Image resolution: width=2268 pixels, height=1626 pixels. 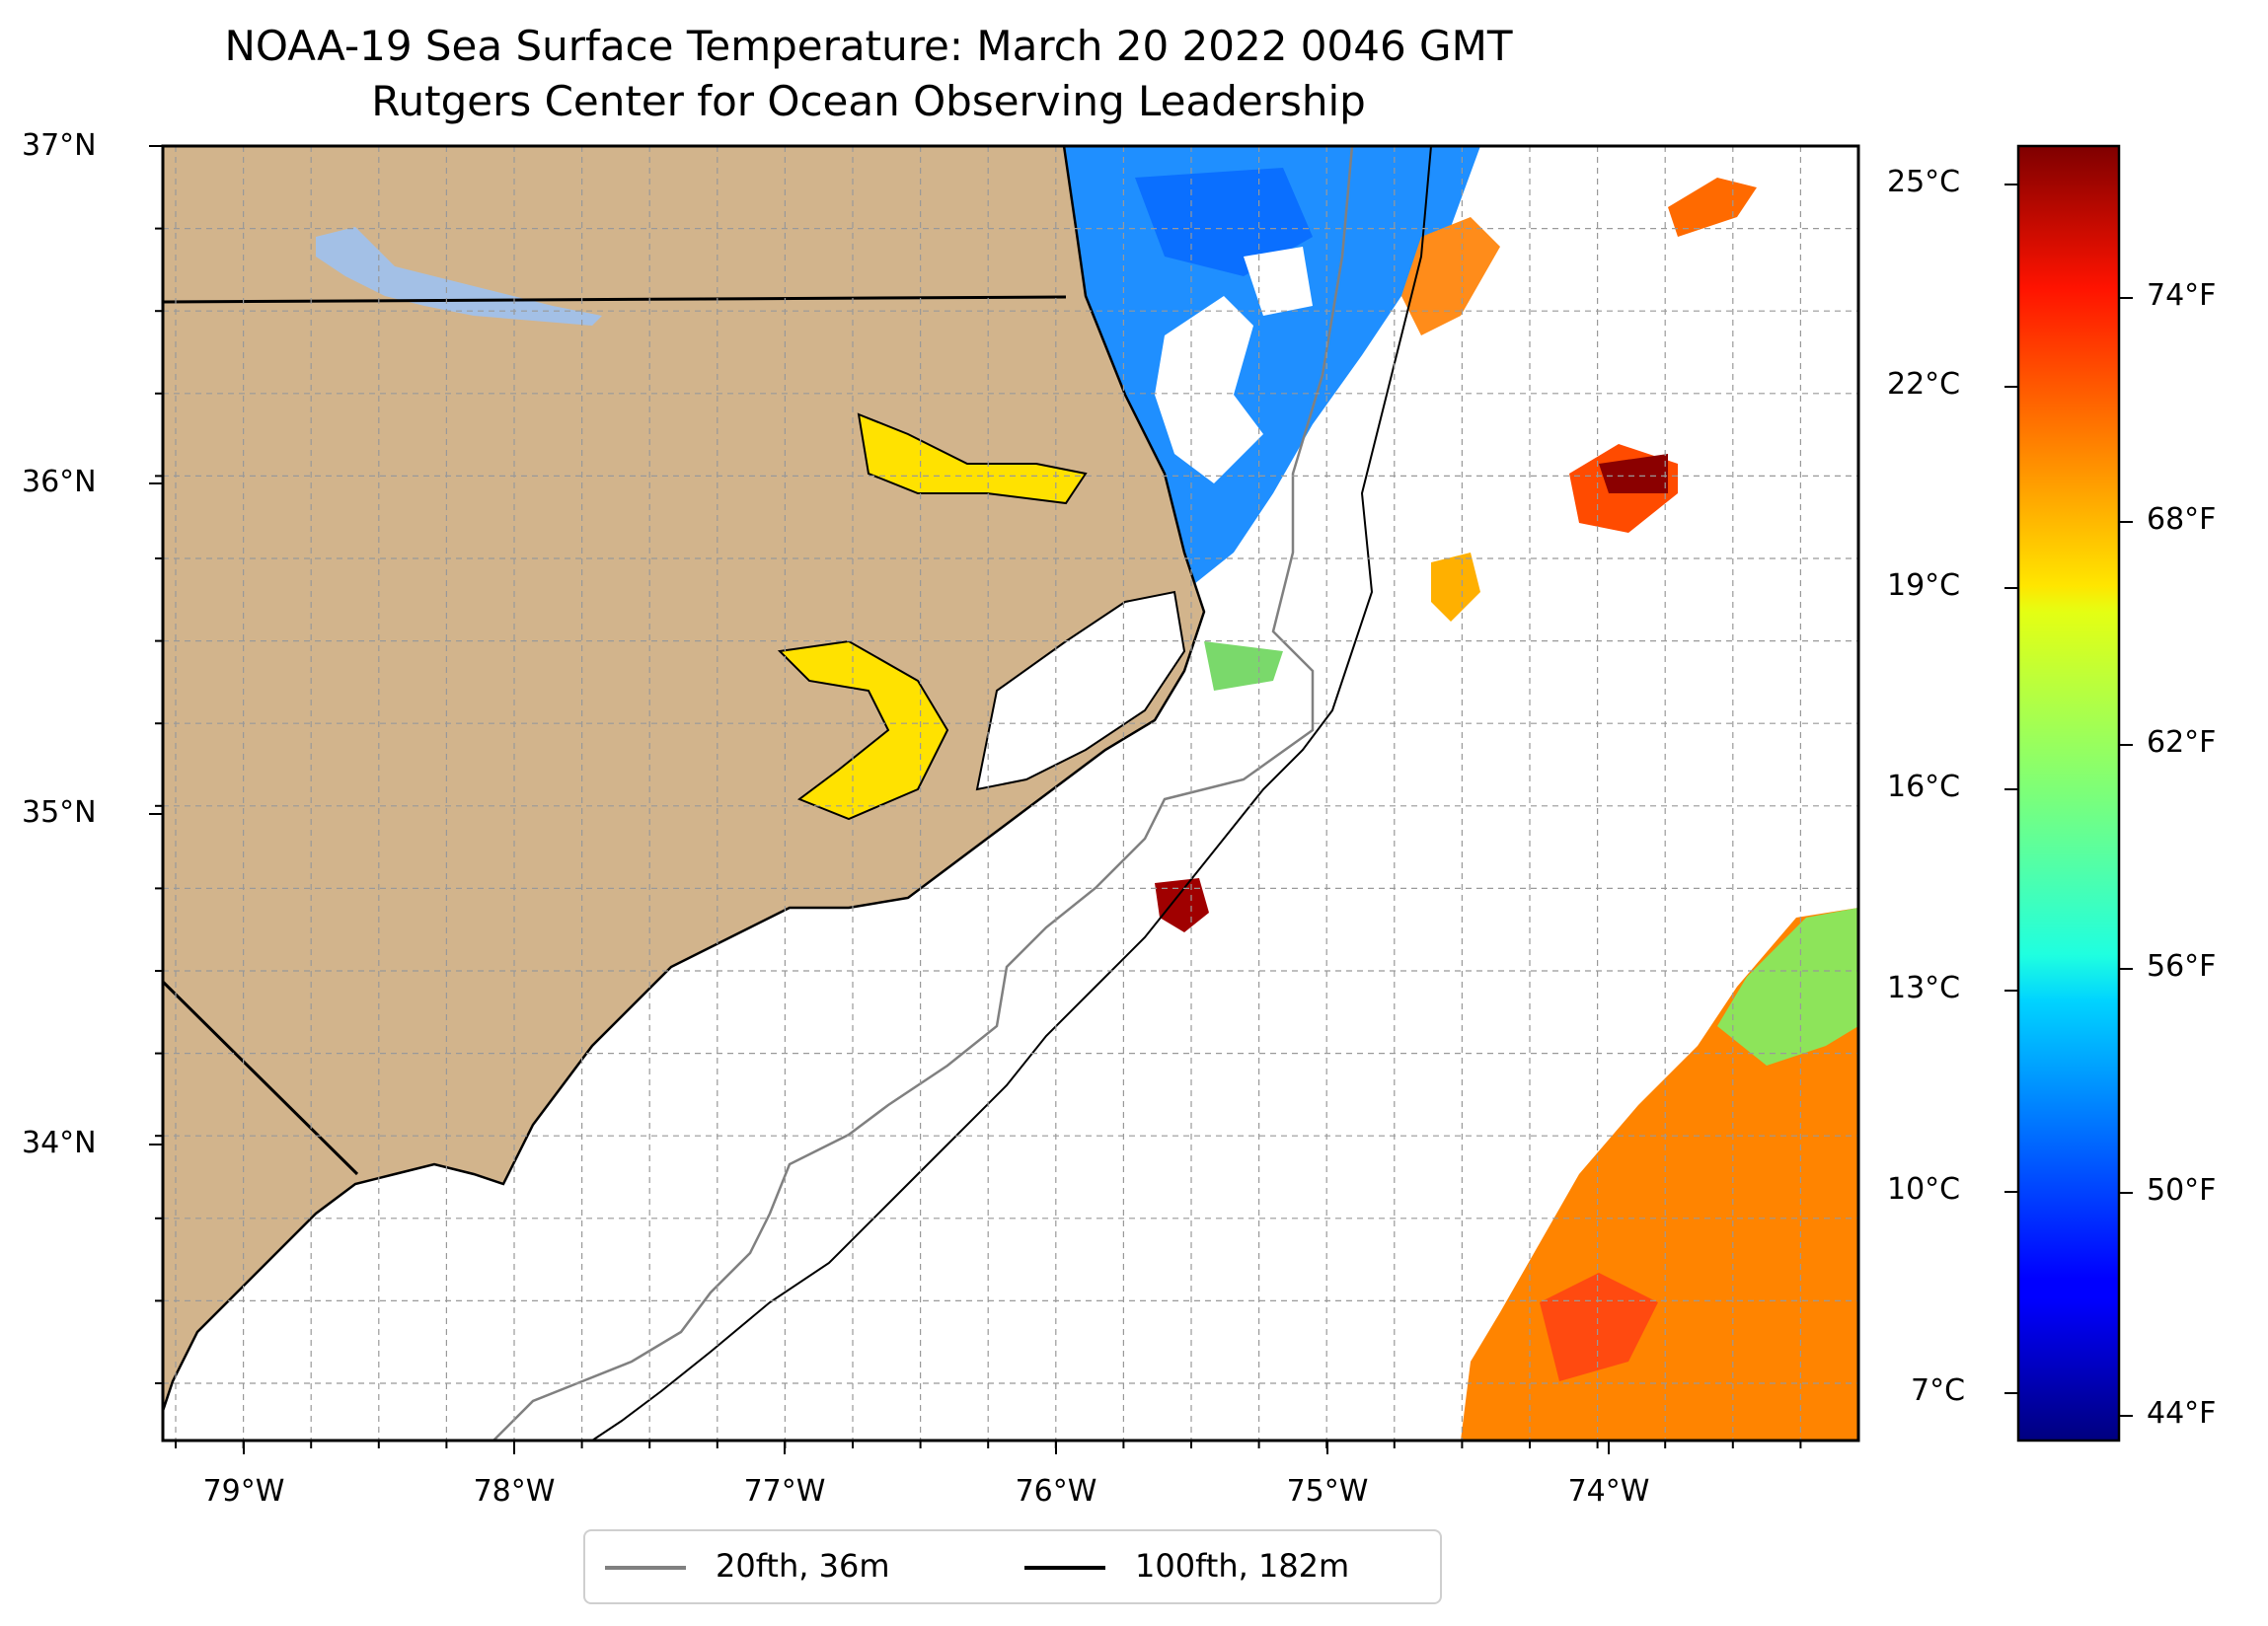 I want to click on legend-label-100fth: 100fth, 182m, so click(x=1242, y=1566).